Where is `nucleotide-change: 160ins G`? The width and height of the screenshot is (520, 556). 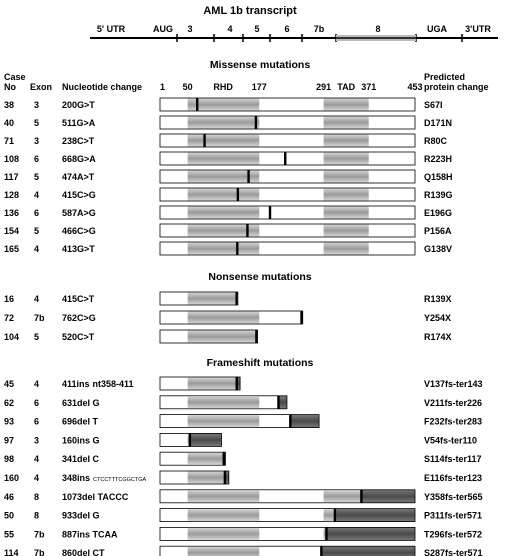 nucleotide-change: 160ins G is located at coordinates (81, 440).